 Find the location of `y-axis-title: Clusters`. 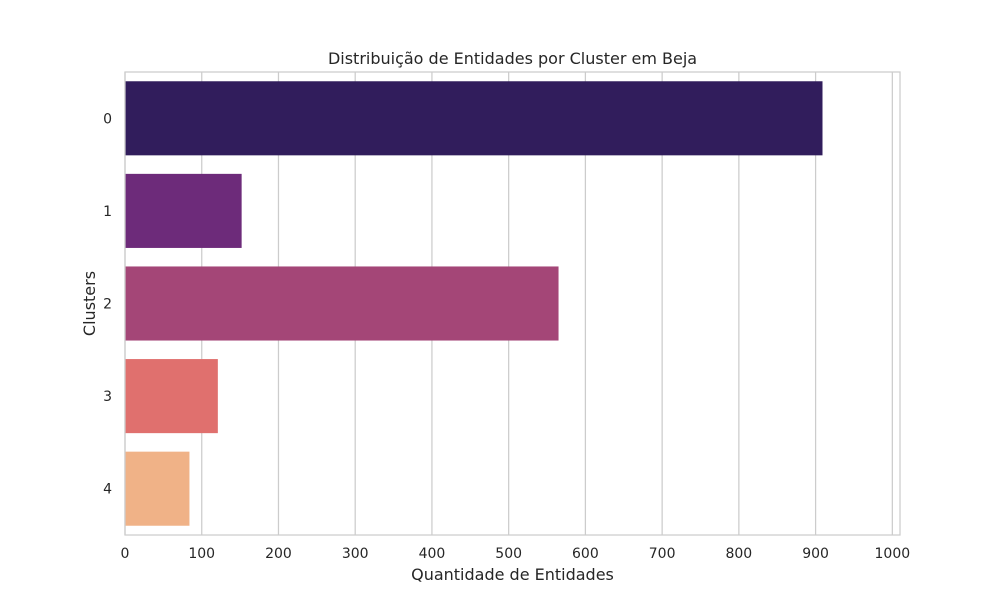

y-axis-title: Clusters is located at coordinates (89, 303).